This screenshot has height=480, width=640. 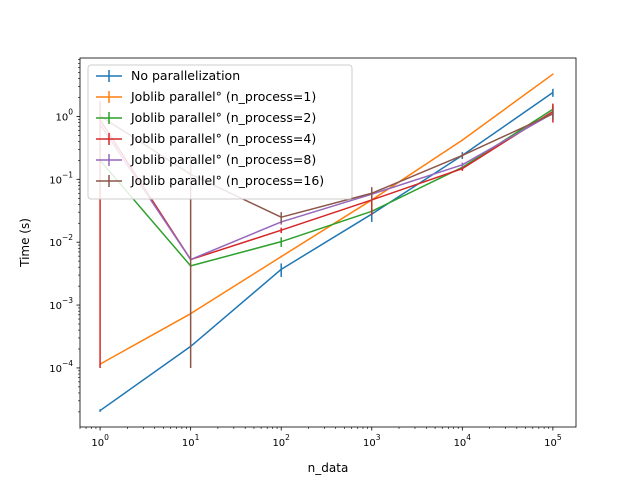 I want to click on legend-entry-2: Joblib parallel° (n_process=1), so click(x=206, y=96).